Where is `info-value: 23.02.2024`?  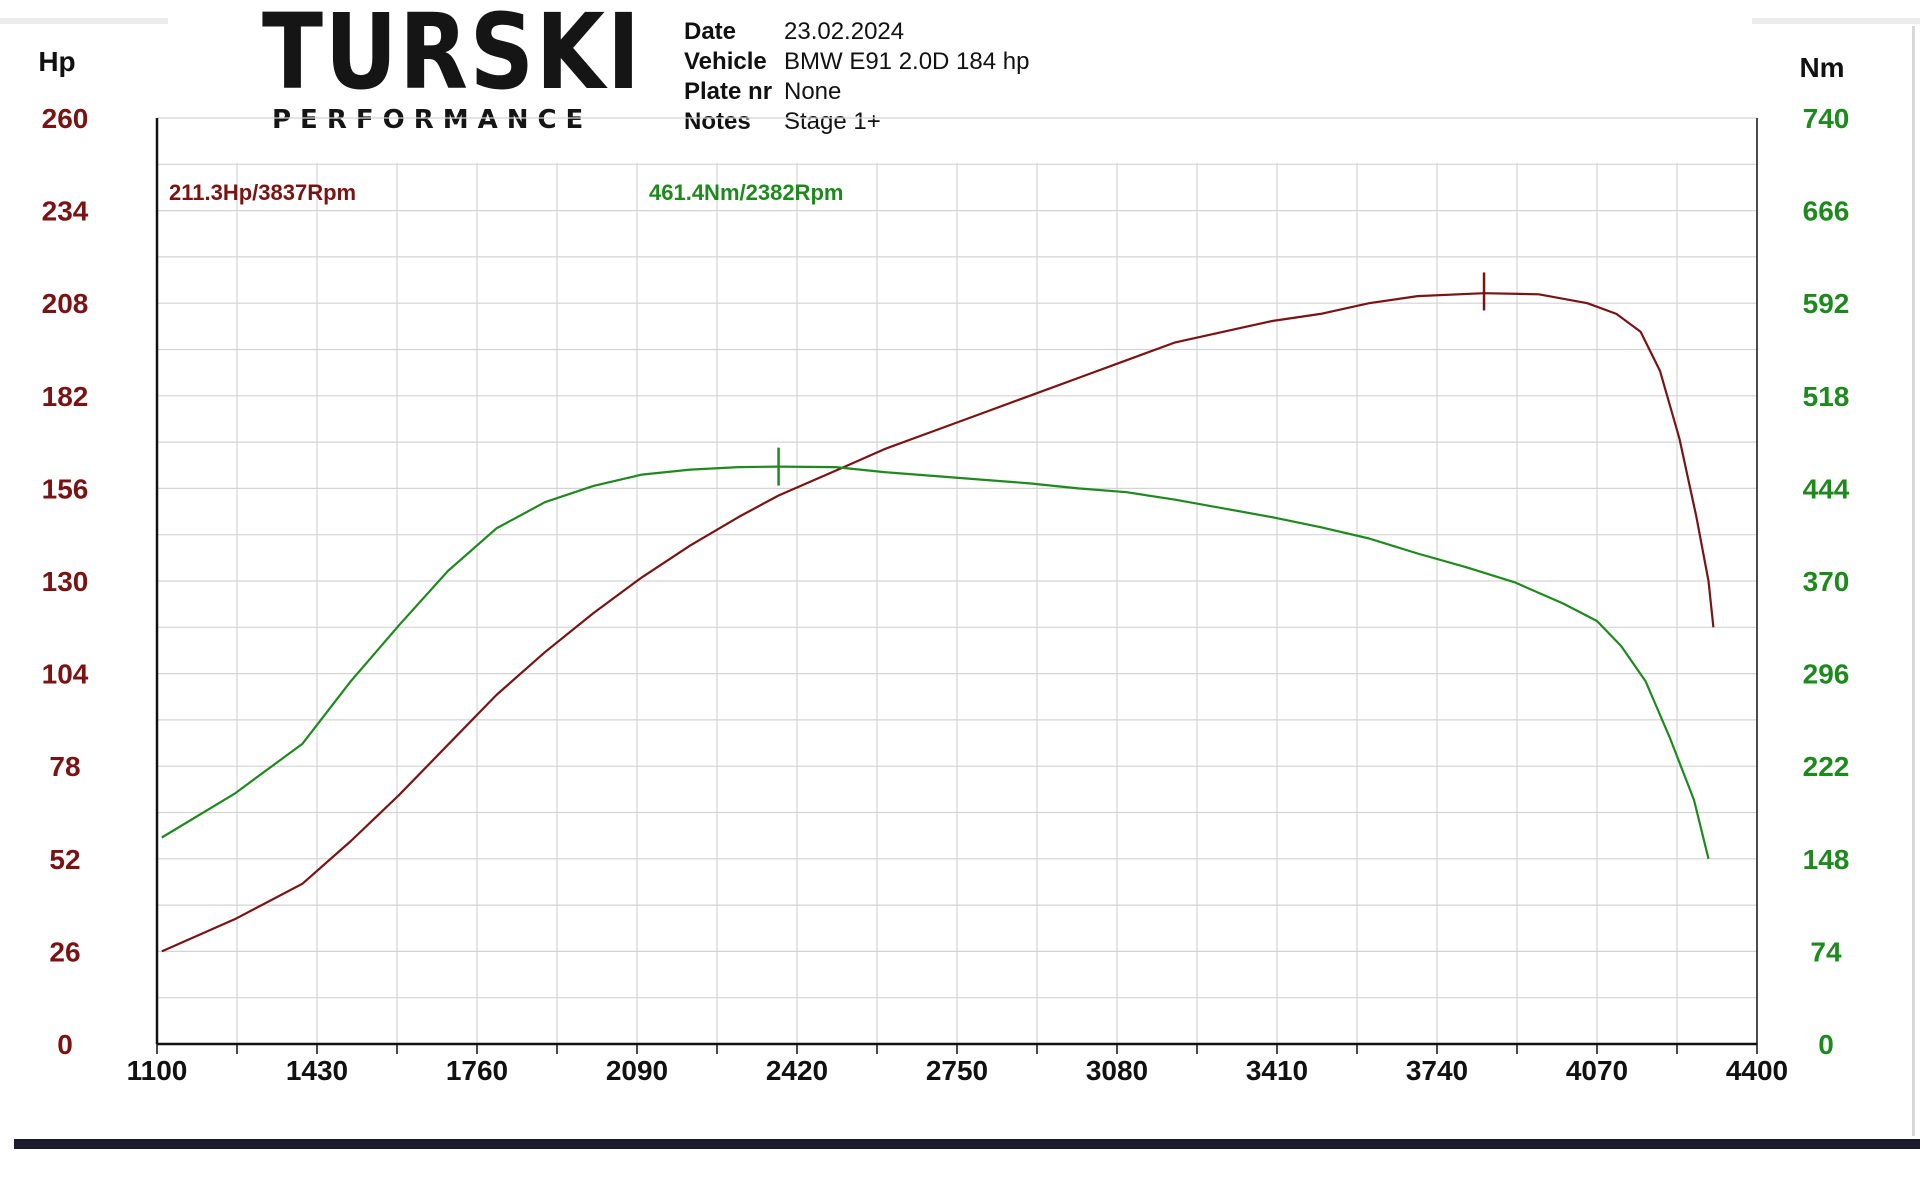
info-value: 23.02.2024 is located at coordinates (844, 31).